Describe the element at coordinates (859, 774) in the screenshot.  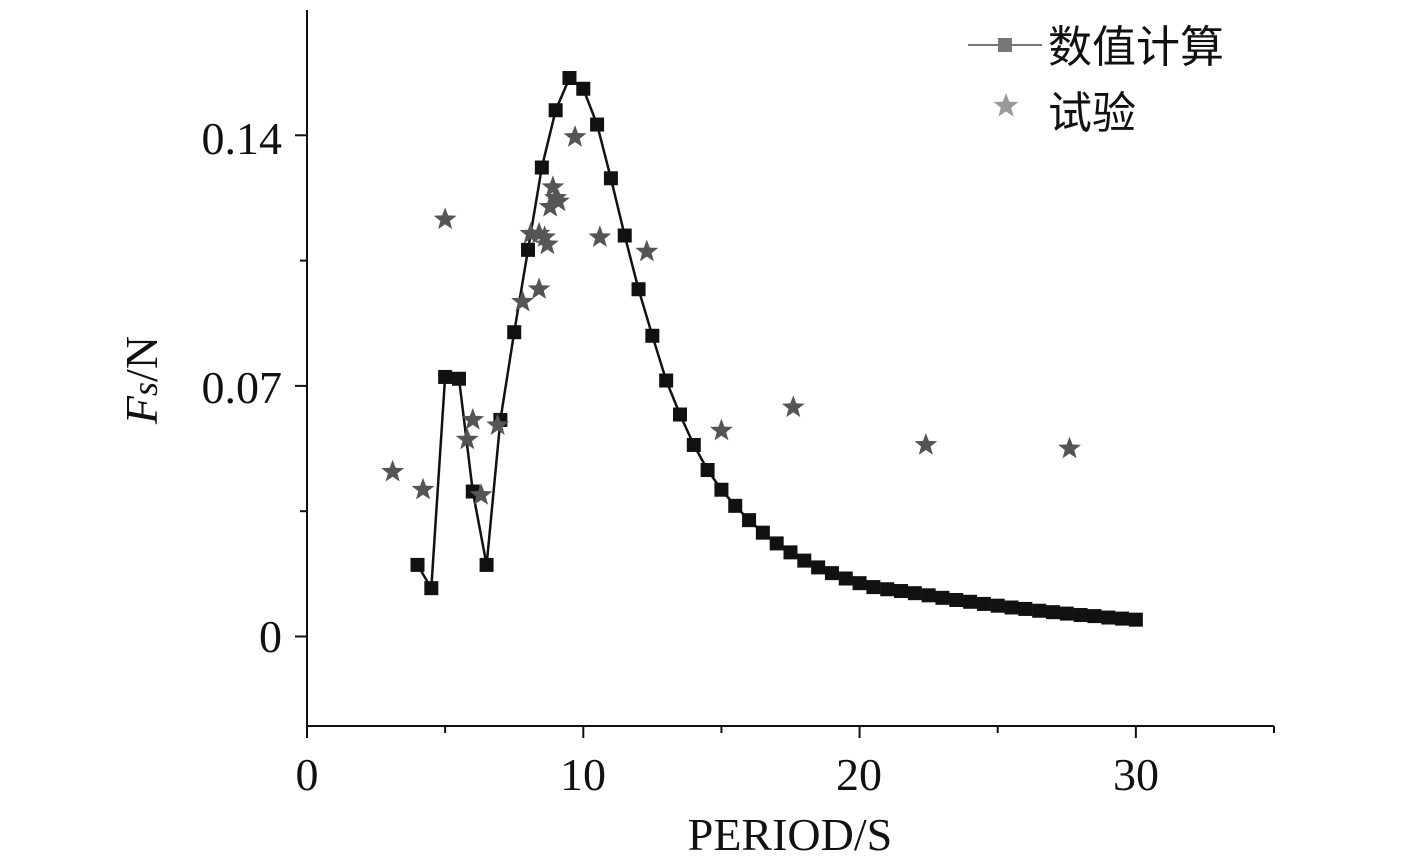
I see `x-tick-label: 20` at that location.